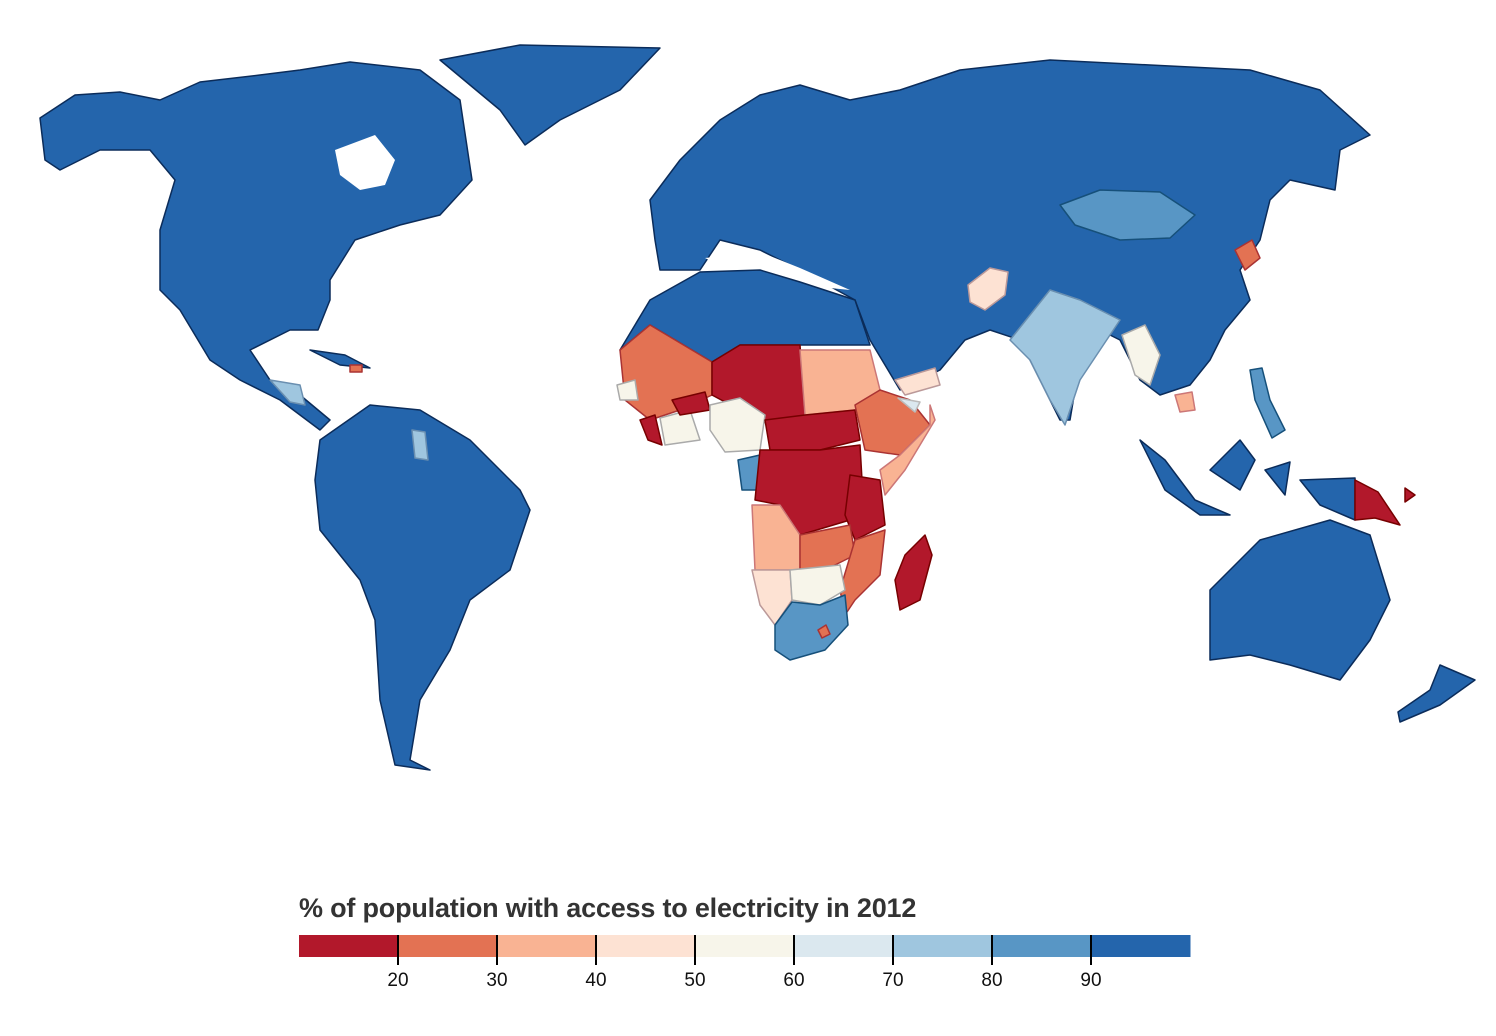 Image resolution: width=1496 pixels, height=1036 pixels. Describe the element at coordinates (817, 585) in the screenshot. I see `botswana-zimbabwe` at that location.